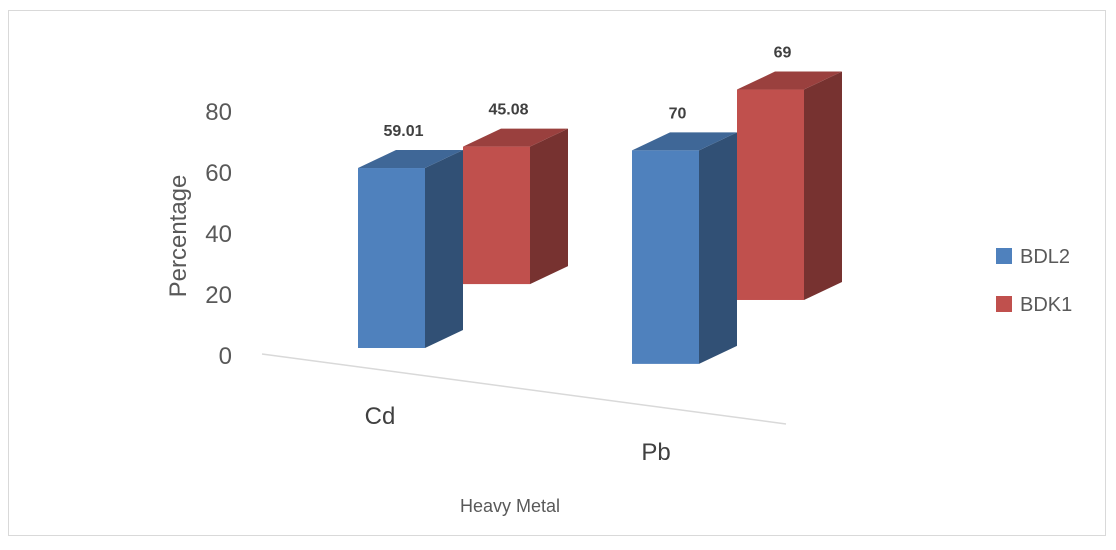 This screenshot has height=550, width=1116. I want to click on y-tick-label: 60, so click(218, 173).